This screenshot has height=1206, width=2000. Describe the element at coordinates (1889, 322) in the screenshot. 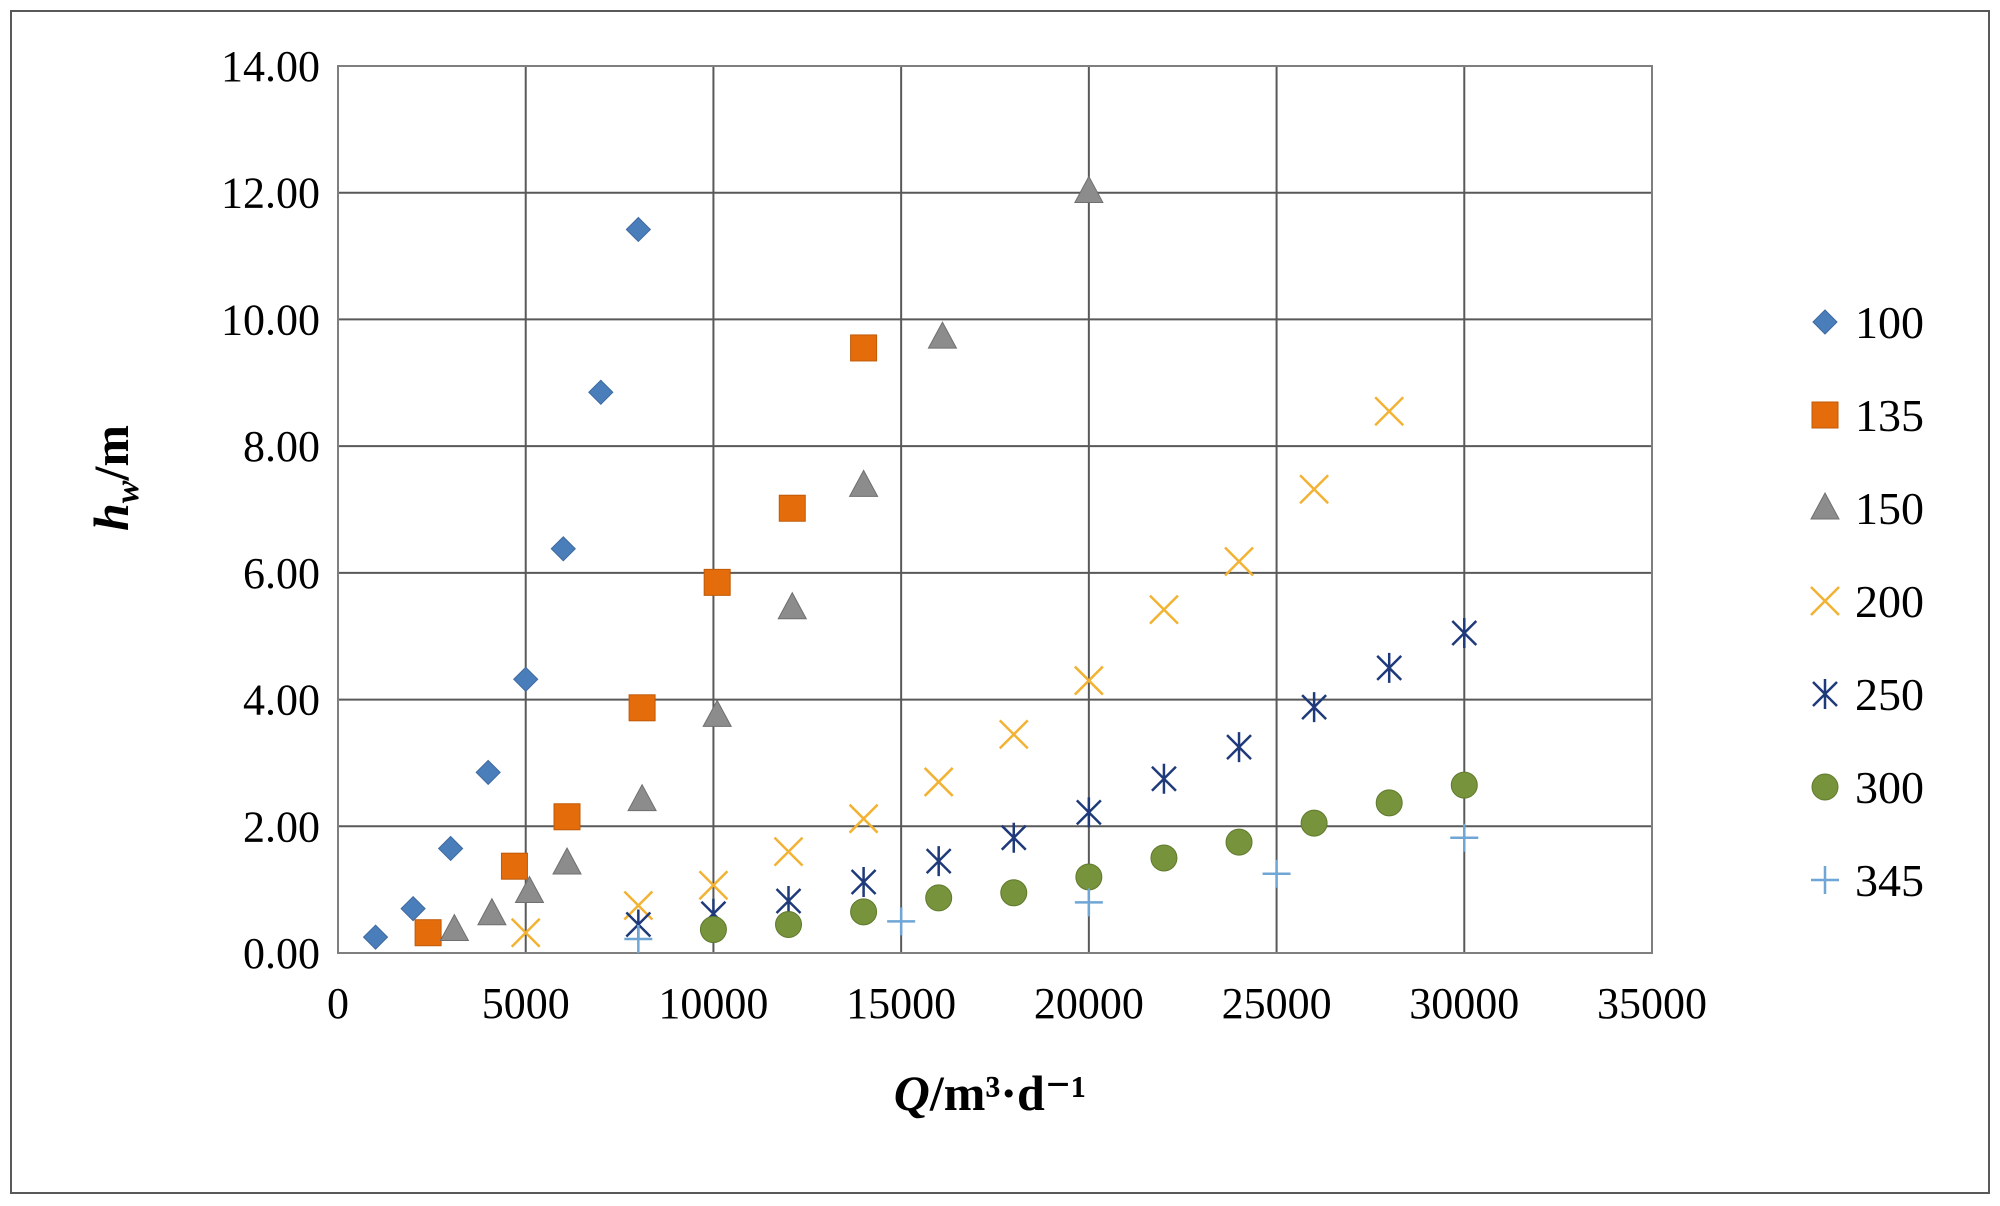

I see `legend-label-100: 100` at that location.